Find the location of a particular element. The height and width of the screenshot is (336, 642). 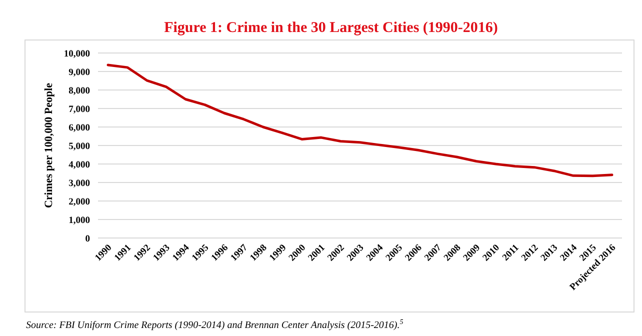

y-tick-label: 2,000 is located at coordinates (79, 202).